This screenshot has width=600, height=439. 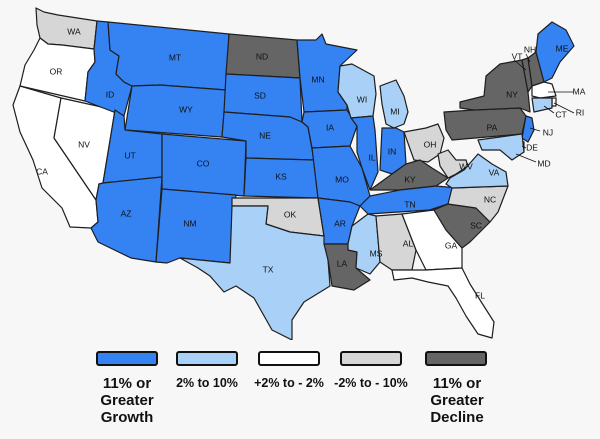 What do you see at coordinates (495, 86) in the screenshot?
I see `state-ny` at bounding box center [495, 86].